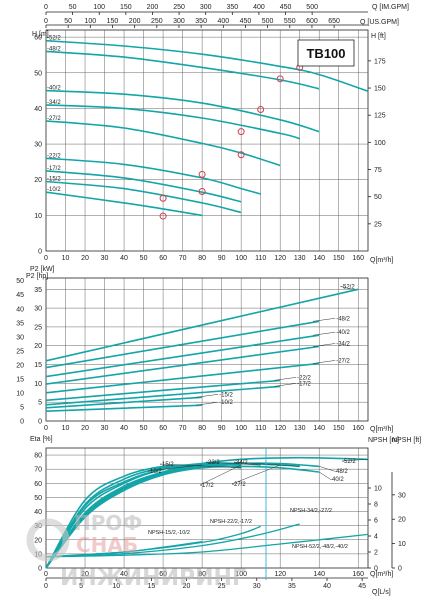  I want to click on head-series-label: -34/2, so click(54, 103).